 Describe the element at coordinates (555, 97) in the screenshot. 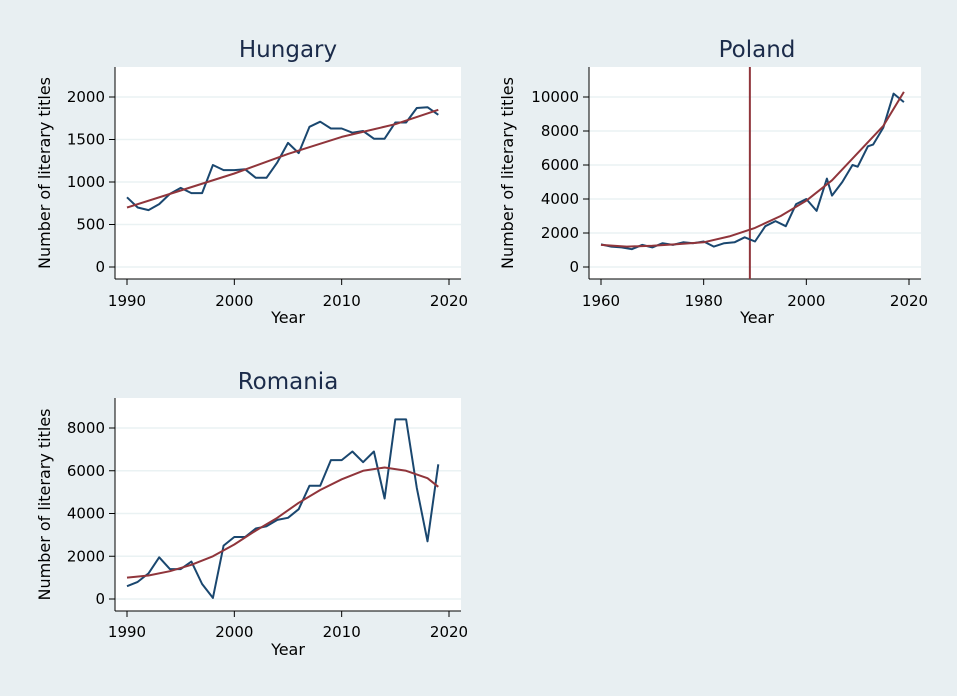

I see `y-tick-label: 10000` at that location.